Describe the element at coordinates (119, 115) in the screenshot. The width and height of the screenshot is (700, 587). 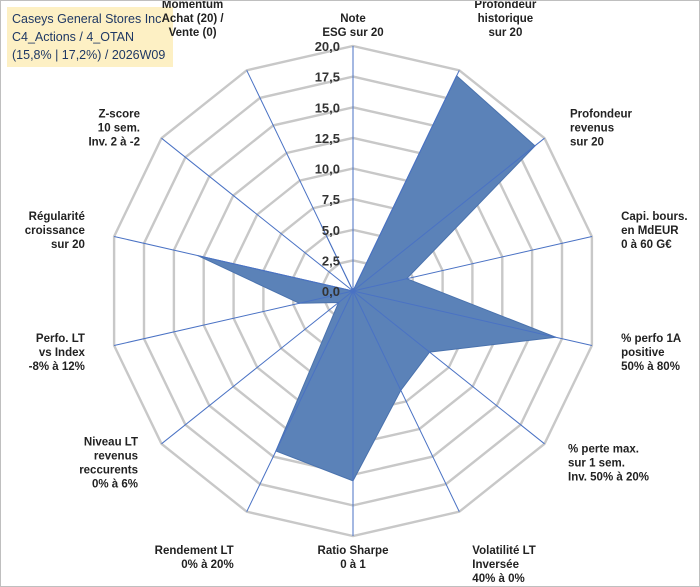
I see `axis-label-12-line-0: Z-score` at that location.